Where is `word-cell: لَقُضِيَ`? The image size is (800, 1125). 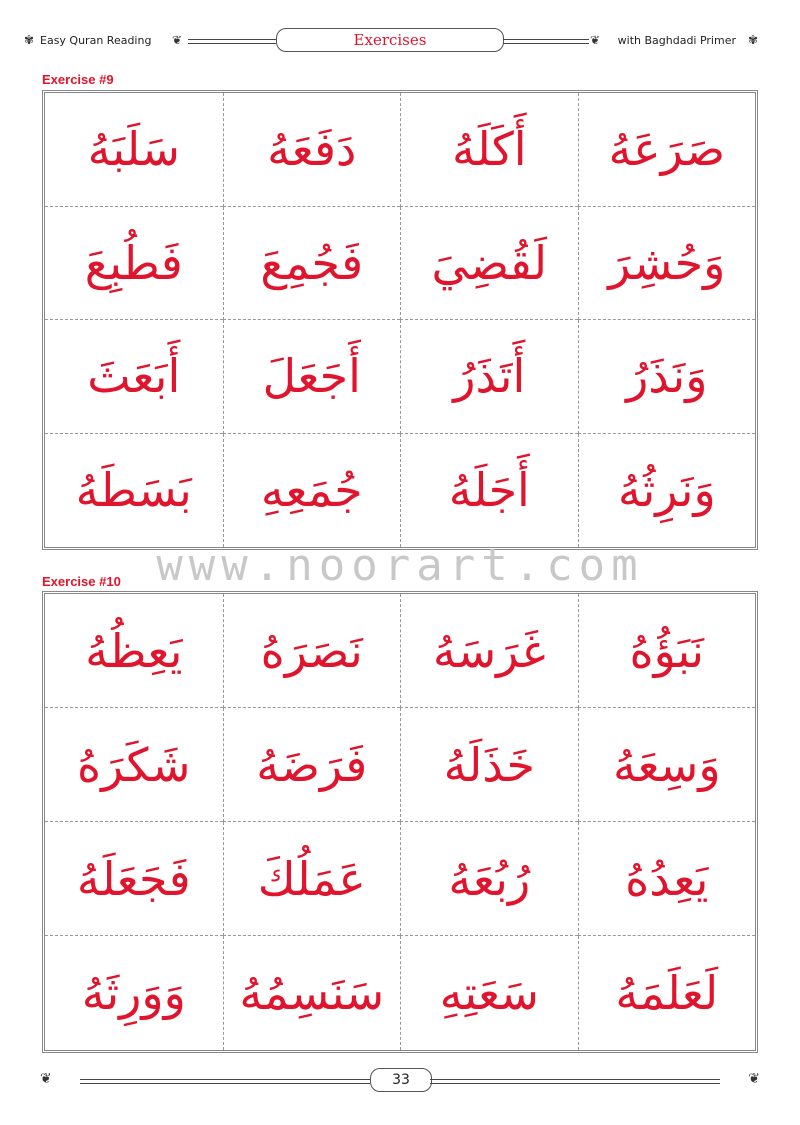
word-cell: لَقُضِيَ is located at coordinates (489, 263).